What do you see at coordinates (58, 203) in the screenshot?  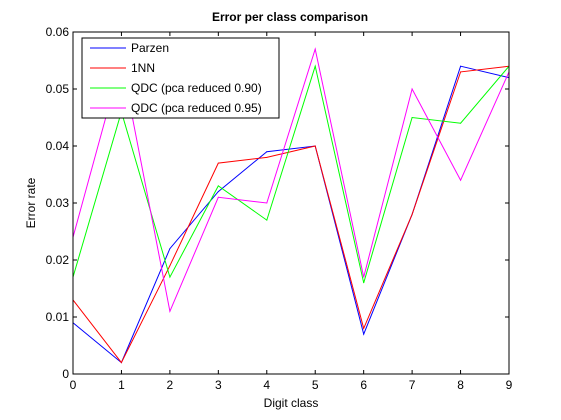 I see `y-tick-label: 0.03` at bounding box center [58, 203].